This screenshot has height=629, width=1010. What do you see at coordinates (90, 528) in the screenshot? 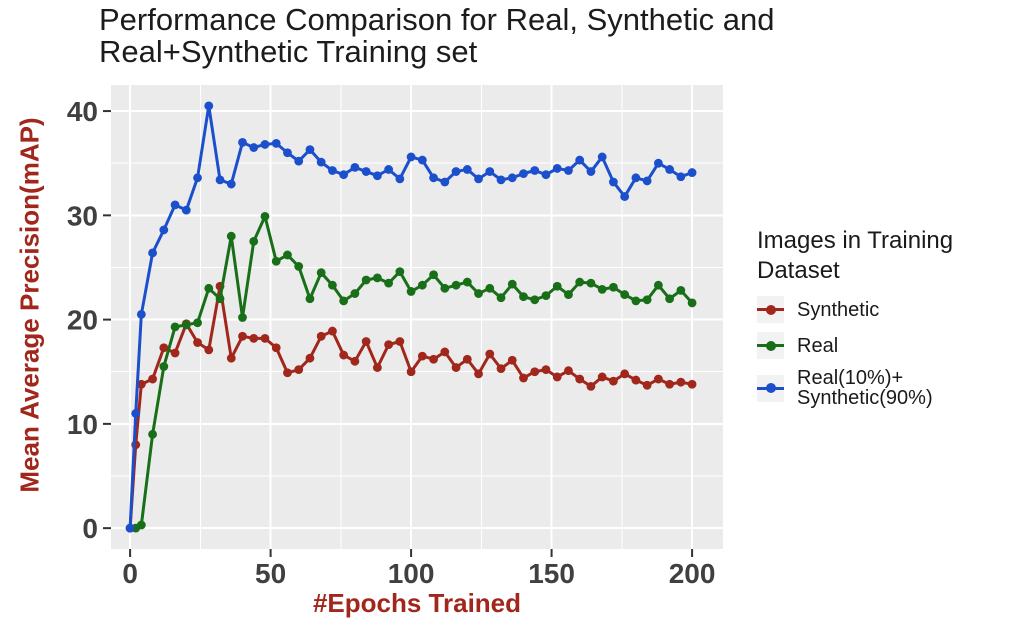
I see `y-tick-label: 0` at bounding box center [90, 528].